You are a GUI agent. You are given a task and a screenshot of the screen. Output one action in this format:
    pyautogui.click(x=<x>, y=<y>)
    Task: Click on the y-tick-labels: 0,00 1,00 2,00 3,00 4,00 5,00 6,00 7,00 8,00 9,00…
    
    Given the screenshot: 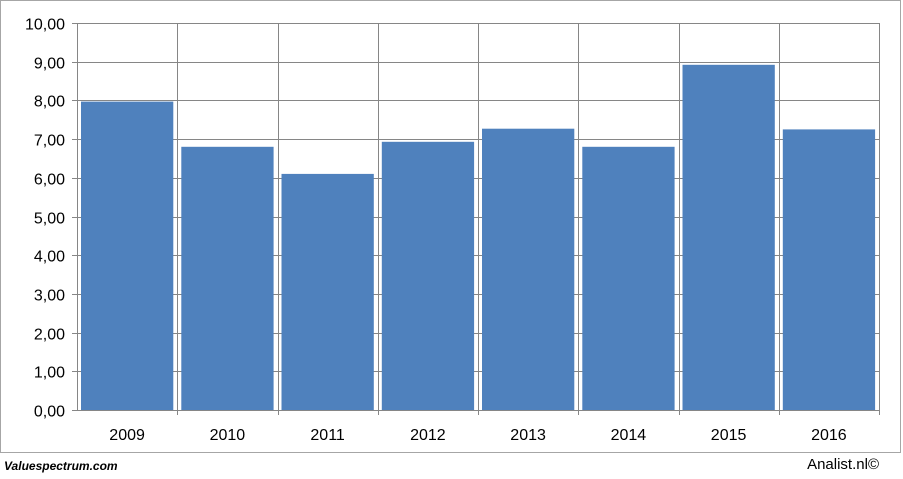 What is the action you would take?
    pyautogui.click(x=45, y=219)
    